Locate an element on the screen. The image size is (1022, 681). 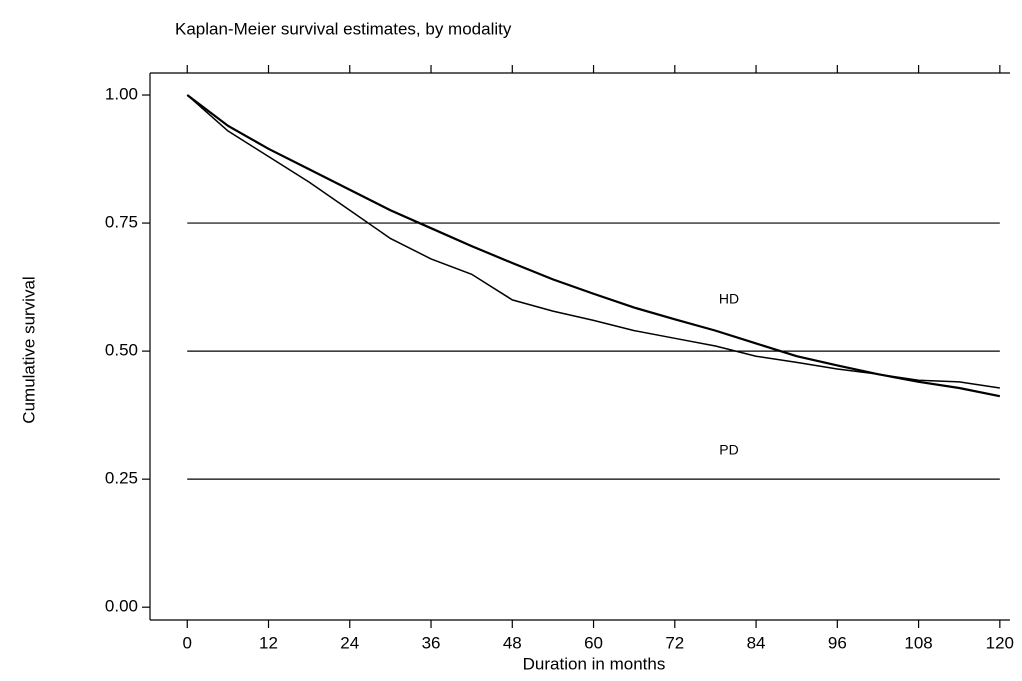
x-tick-label: 0 is located at coordinates (187, 642).